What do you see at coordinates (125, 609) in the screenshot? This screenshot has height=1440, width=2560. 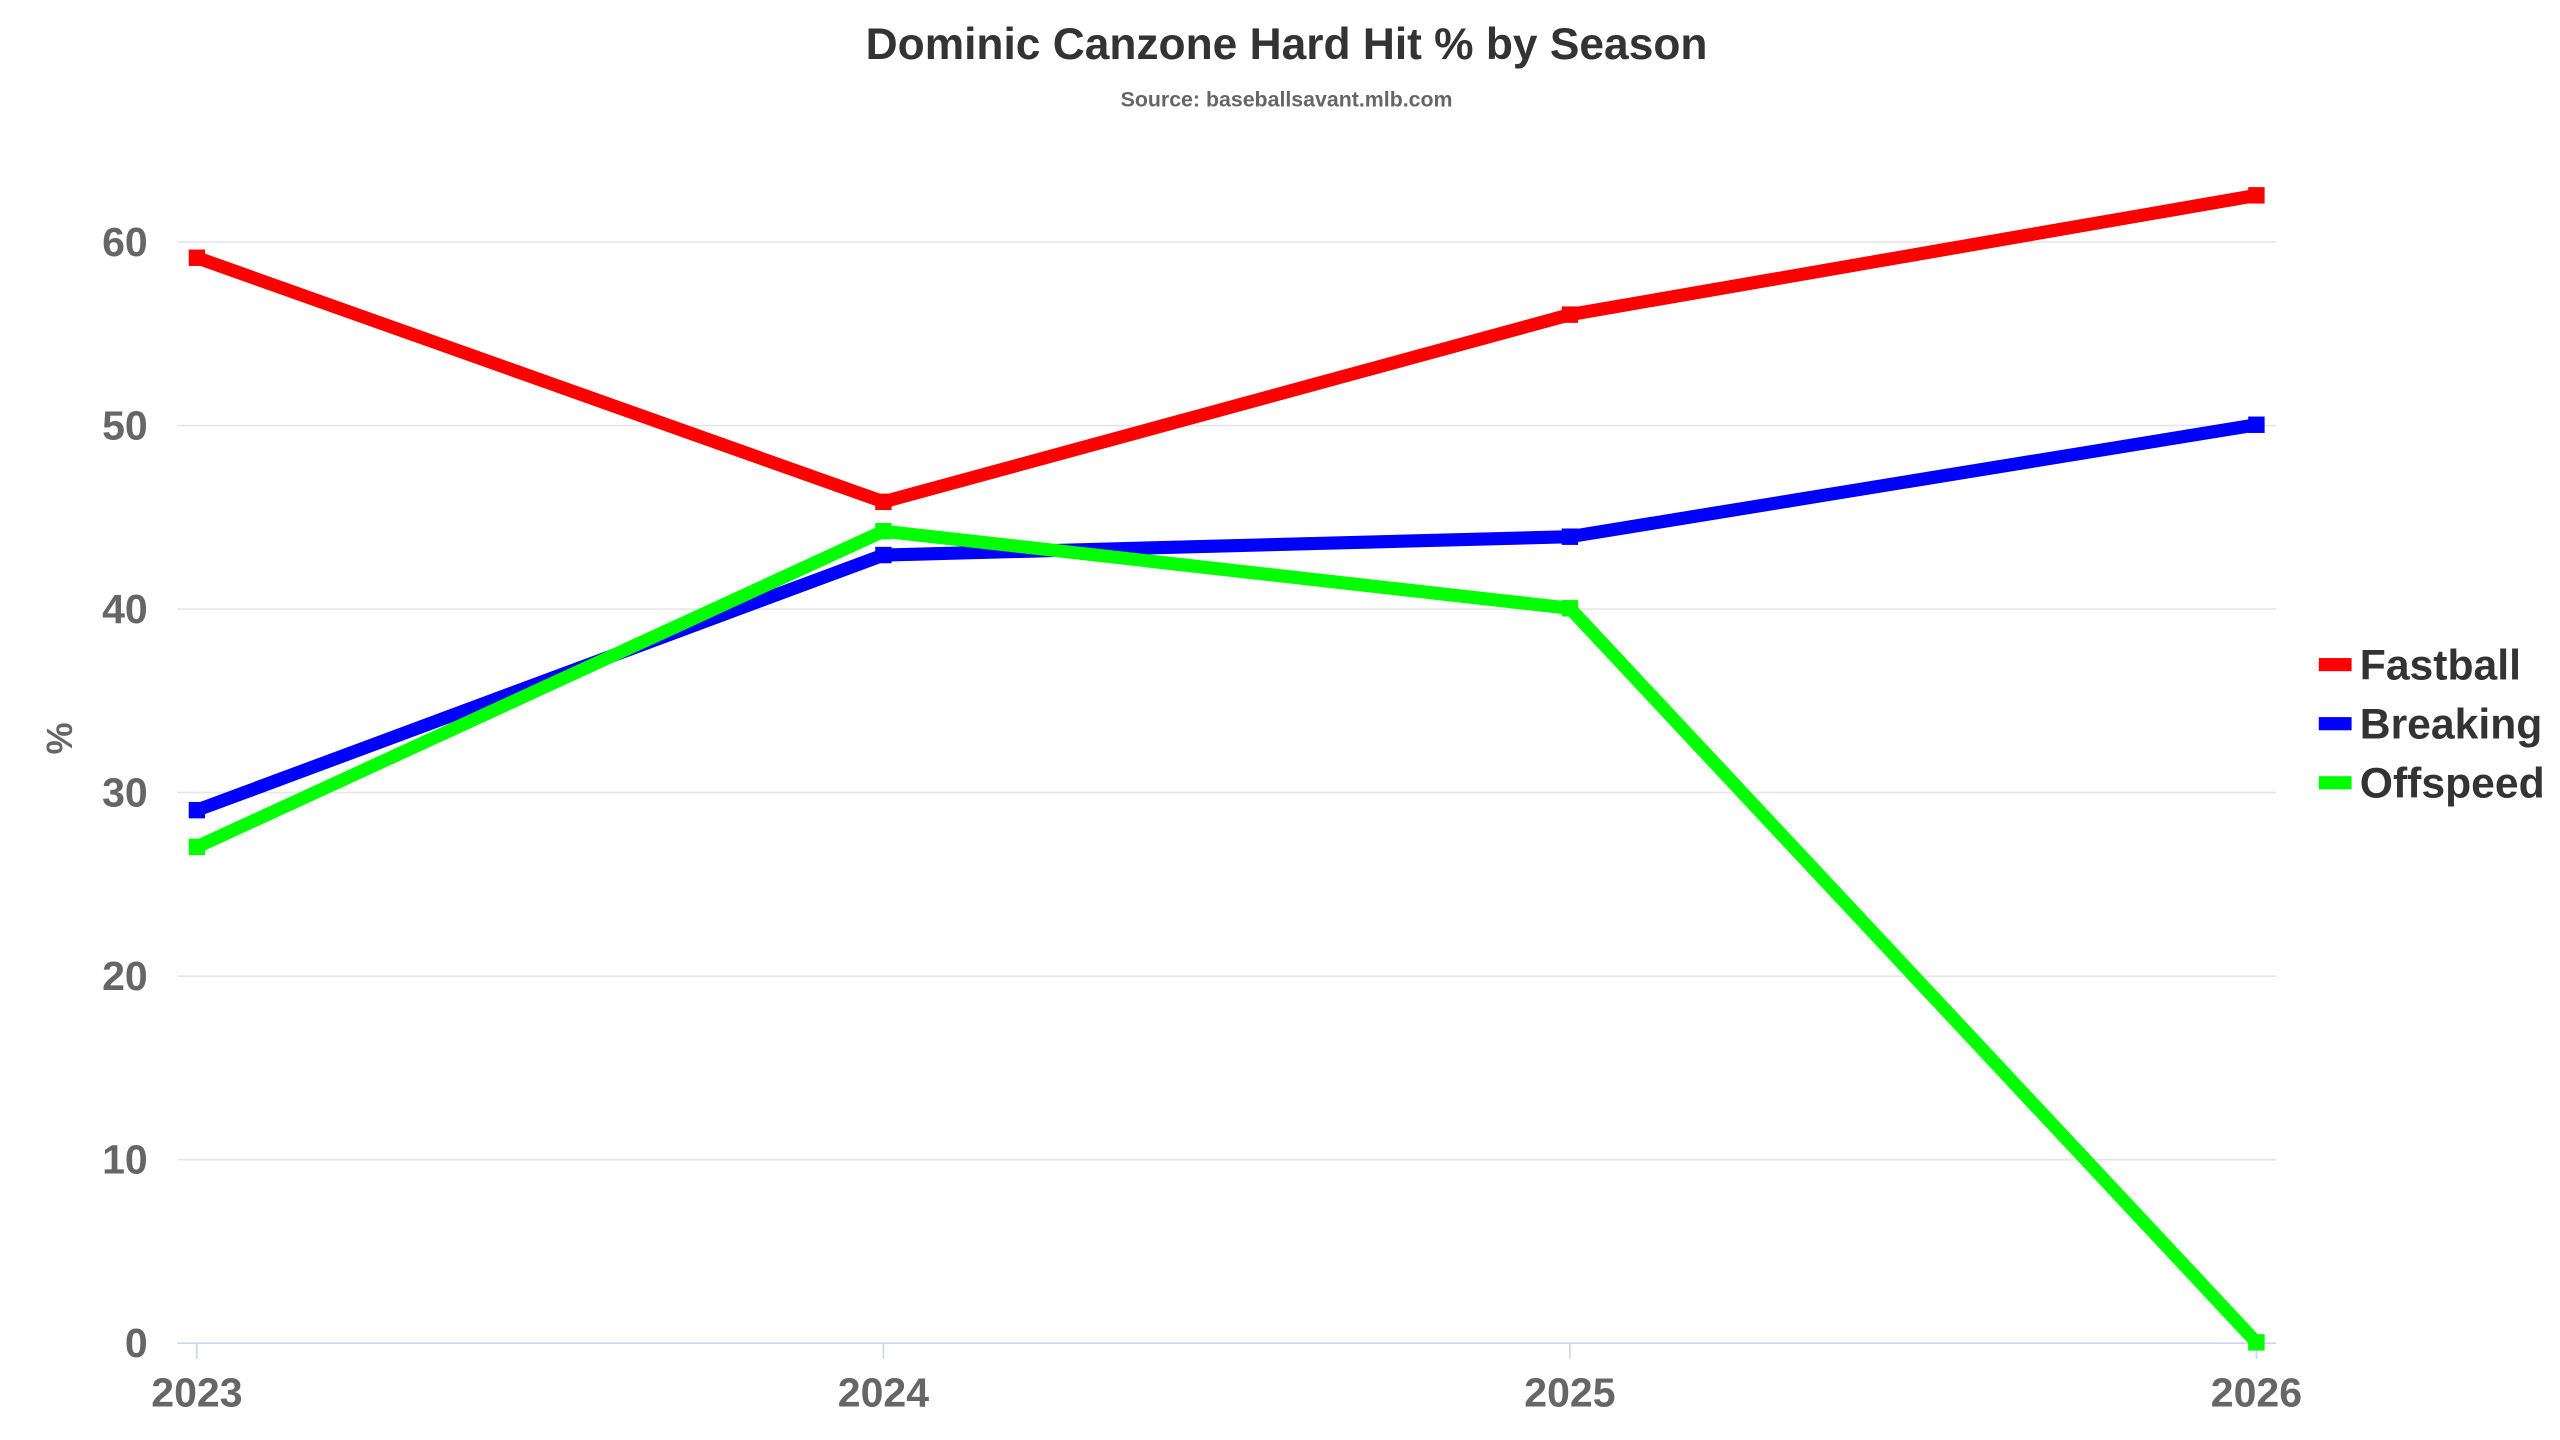 I see `y-tick-label: 40` at bounding box center [125, 609].